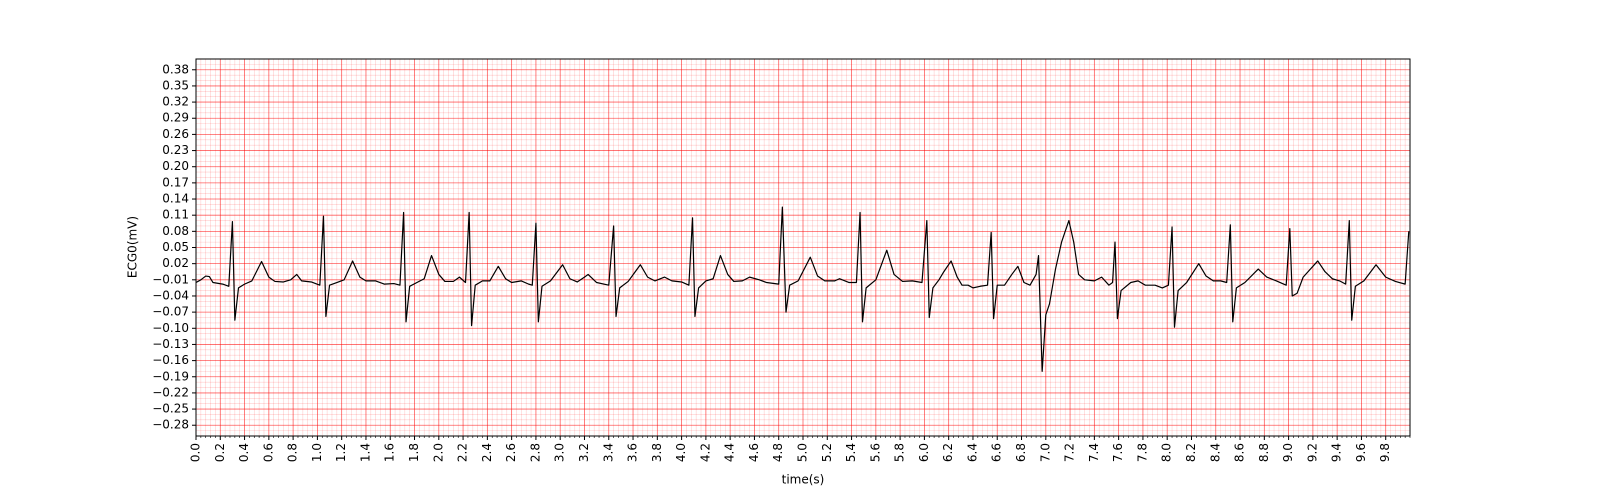  I want to click on x-tick-label: 1.6, so click(390, 452).